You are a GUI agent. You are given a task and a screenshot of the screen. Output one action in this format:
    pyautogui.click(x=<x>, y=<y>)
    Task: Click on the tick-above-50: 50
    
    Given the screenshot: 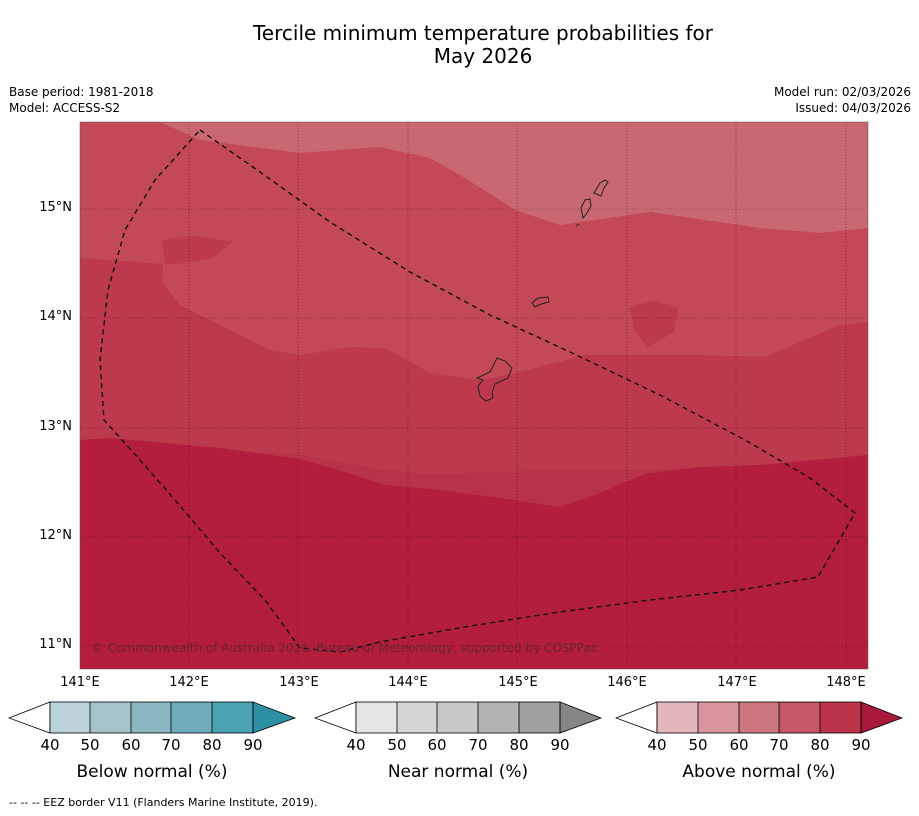 What is the action you would take?
    pyautogui.click(x=698, y=745)
    